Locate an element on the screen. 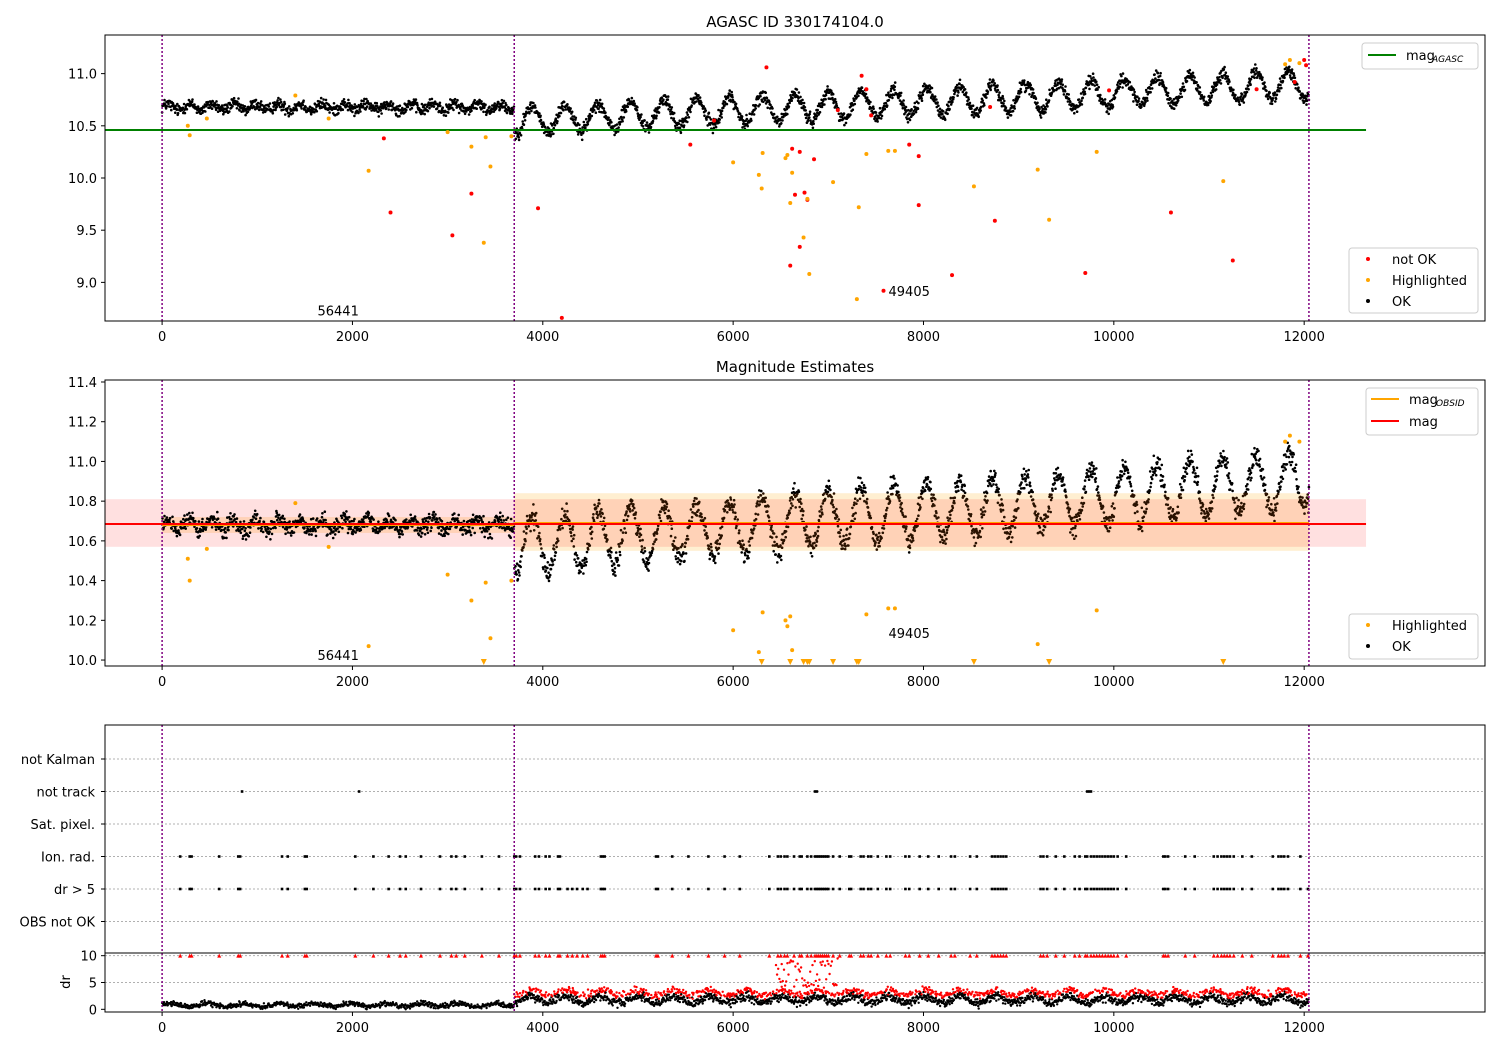 The image size is (1500, 1050). not-ok-point is located at coordinates (866, 89).